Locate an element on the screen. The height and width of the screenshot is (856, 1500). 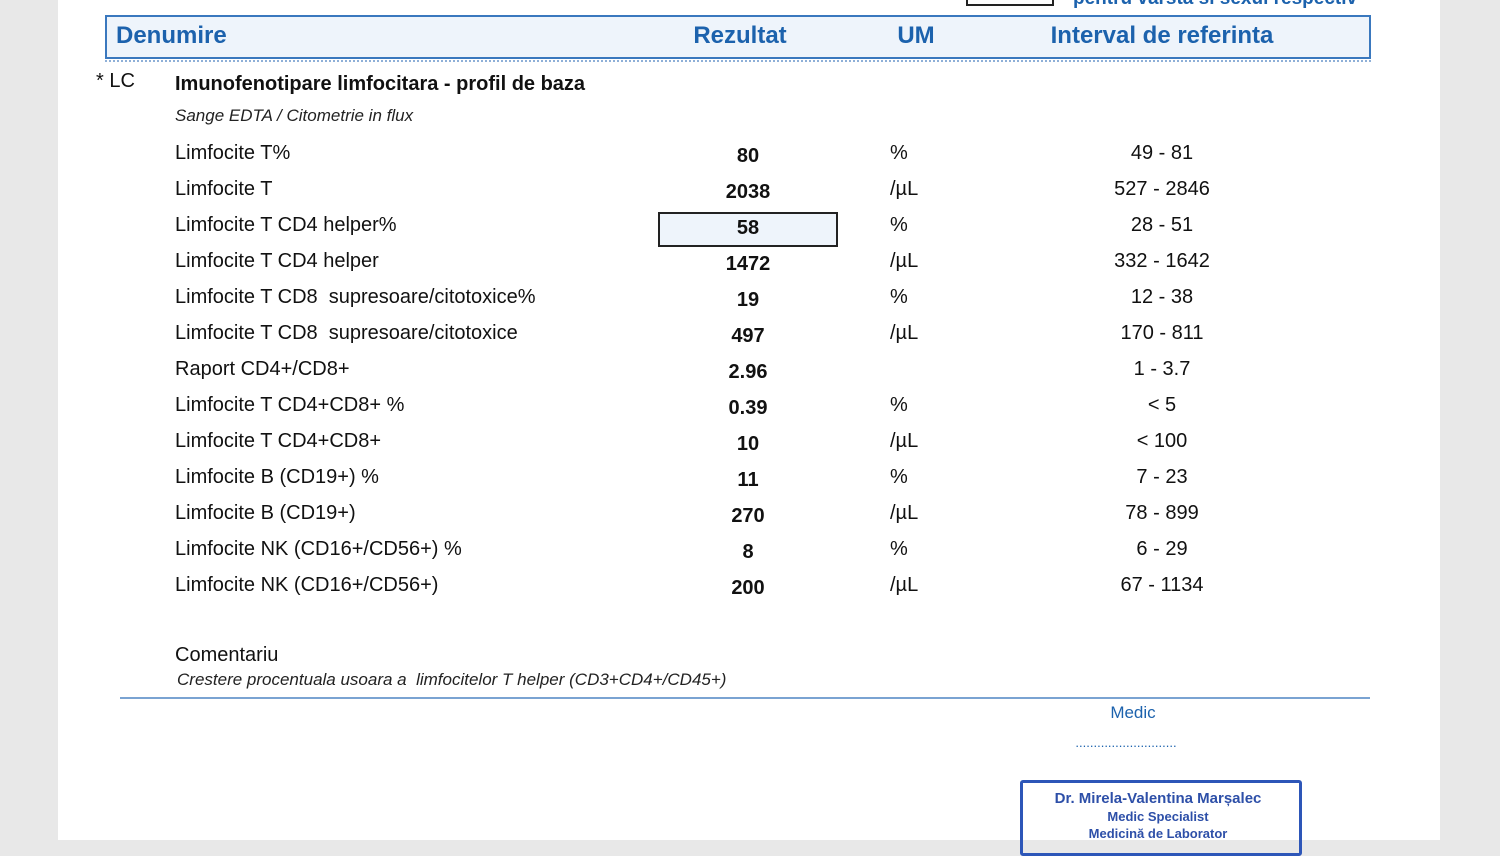
reference-range: 7 - 23 is located at coordinates (1162, 477).